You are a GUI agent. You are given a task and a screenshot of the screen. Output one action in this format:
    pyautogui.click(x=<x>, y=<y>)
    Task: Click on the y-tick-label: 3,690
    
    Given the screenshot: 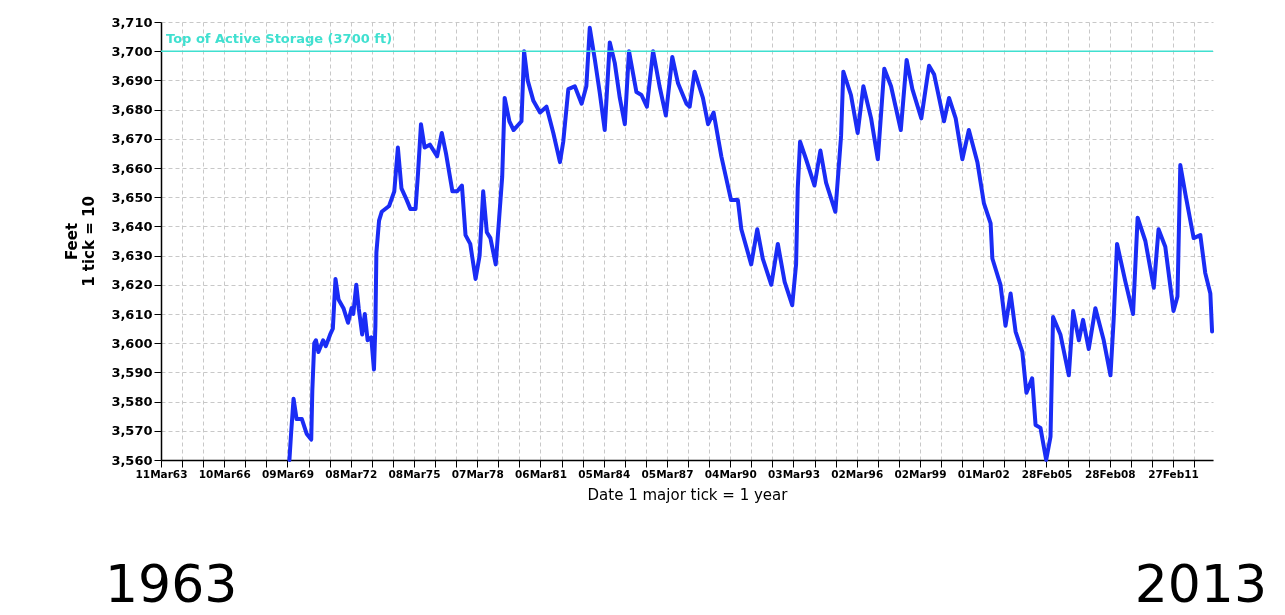 What is the action you would take?
    pyautogui.click(x=132, y=80)
    